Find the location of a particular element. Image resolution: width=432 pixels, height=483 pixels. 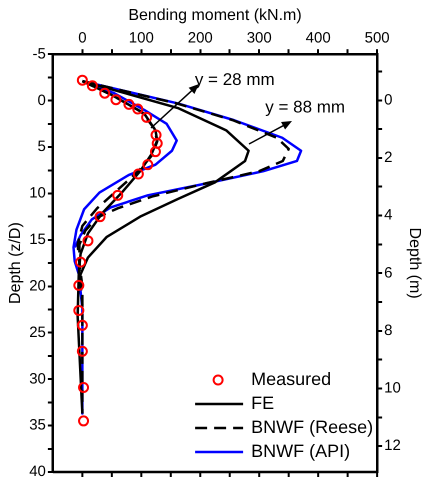

y2-tick-label: 4 is located at coordinates (388, 215).